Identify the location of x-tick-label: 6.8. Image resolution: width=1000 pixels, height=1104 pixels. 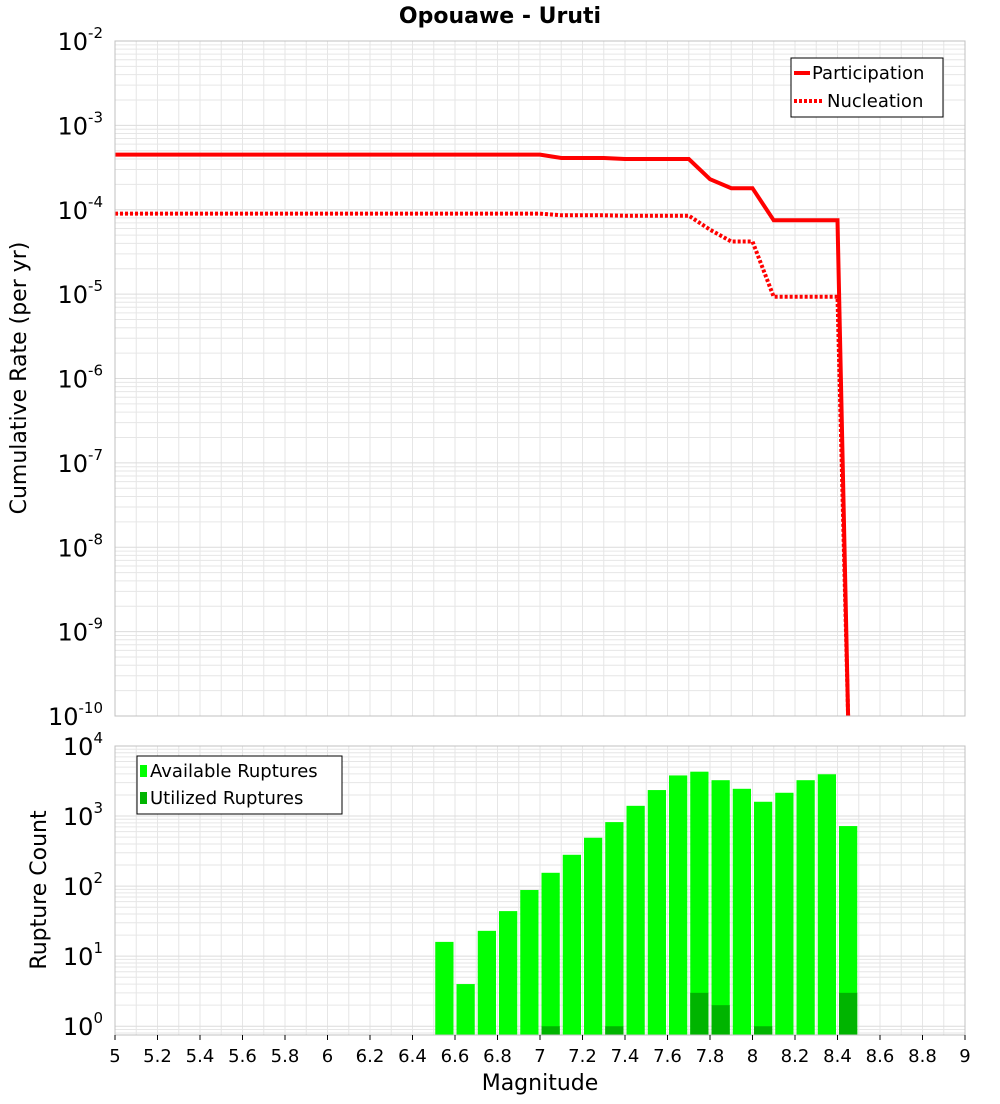
(497, 1056).